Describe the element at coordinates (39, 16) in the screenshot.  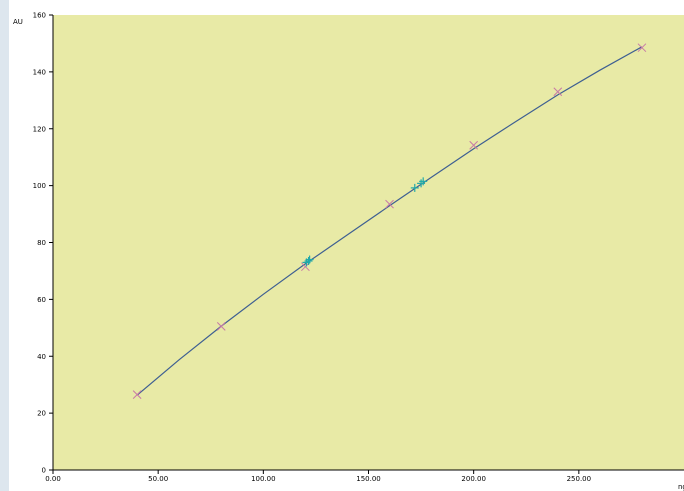
I see `y-tick-label: 160` at that location.